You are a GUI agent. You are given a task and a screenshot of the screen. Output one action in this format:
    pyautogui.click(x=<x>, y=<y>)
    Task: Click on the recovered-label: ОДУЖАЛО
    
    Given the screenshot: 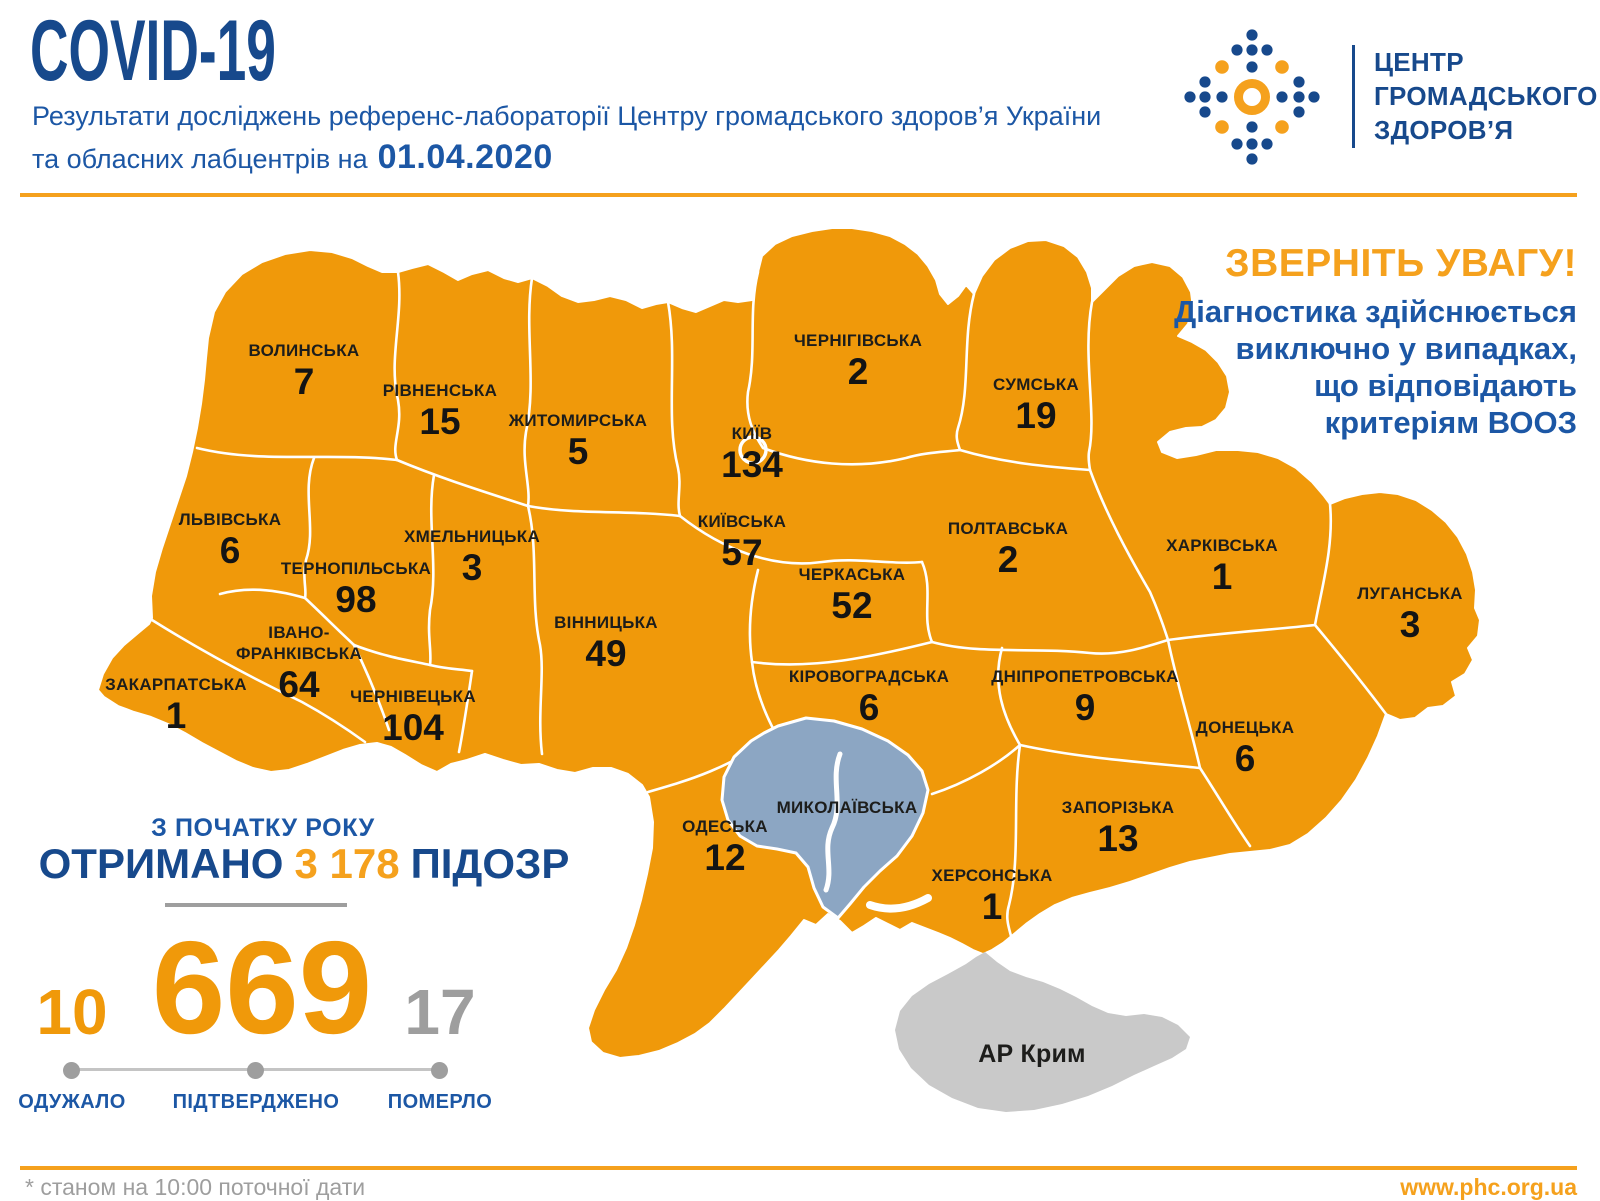 What is the action you would take?
    pyautogui.click(x=72, y=1102)
    